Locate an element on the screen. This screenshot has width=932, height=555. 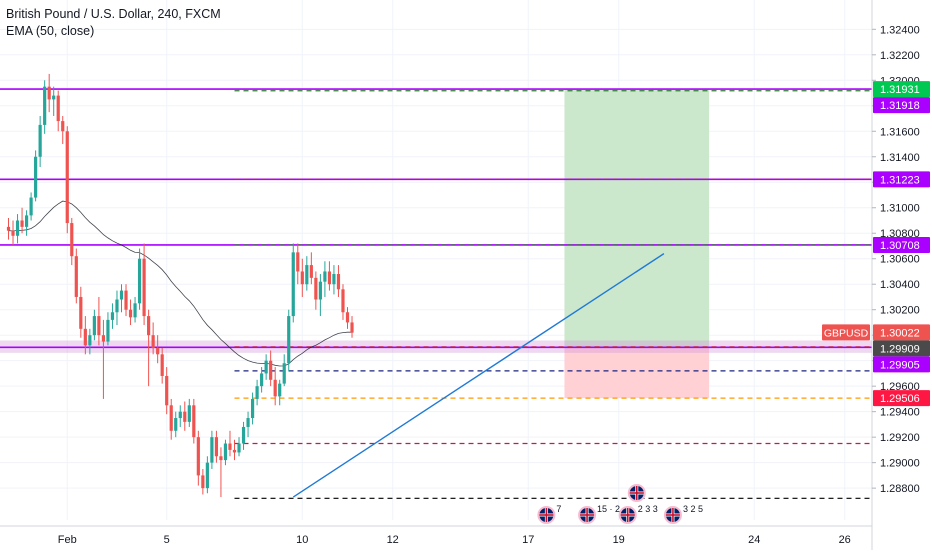
uk-flag-icon: 2 3 3 is located at coordinates (638, 514).